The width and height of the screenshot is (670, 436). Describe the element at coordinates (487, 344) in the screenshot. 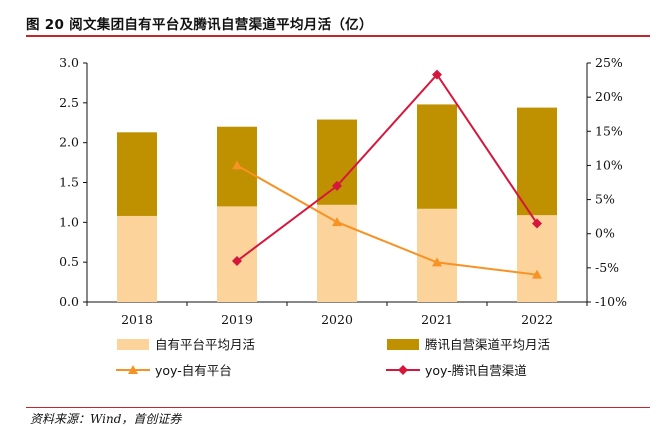

I see `legend-label-tencent: 腾讯自营渠道平均月活` at that location.